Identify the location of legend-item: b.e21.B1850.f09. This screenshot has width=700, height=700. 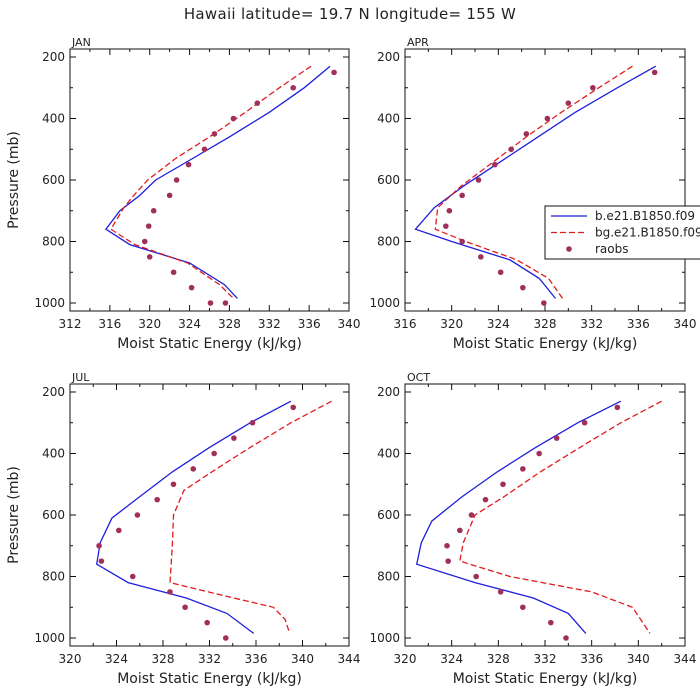
(623, 216).